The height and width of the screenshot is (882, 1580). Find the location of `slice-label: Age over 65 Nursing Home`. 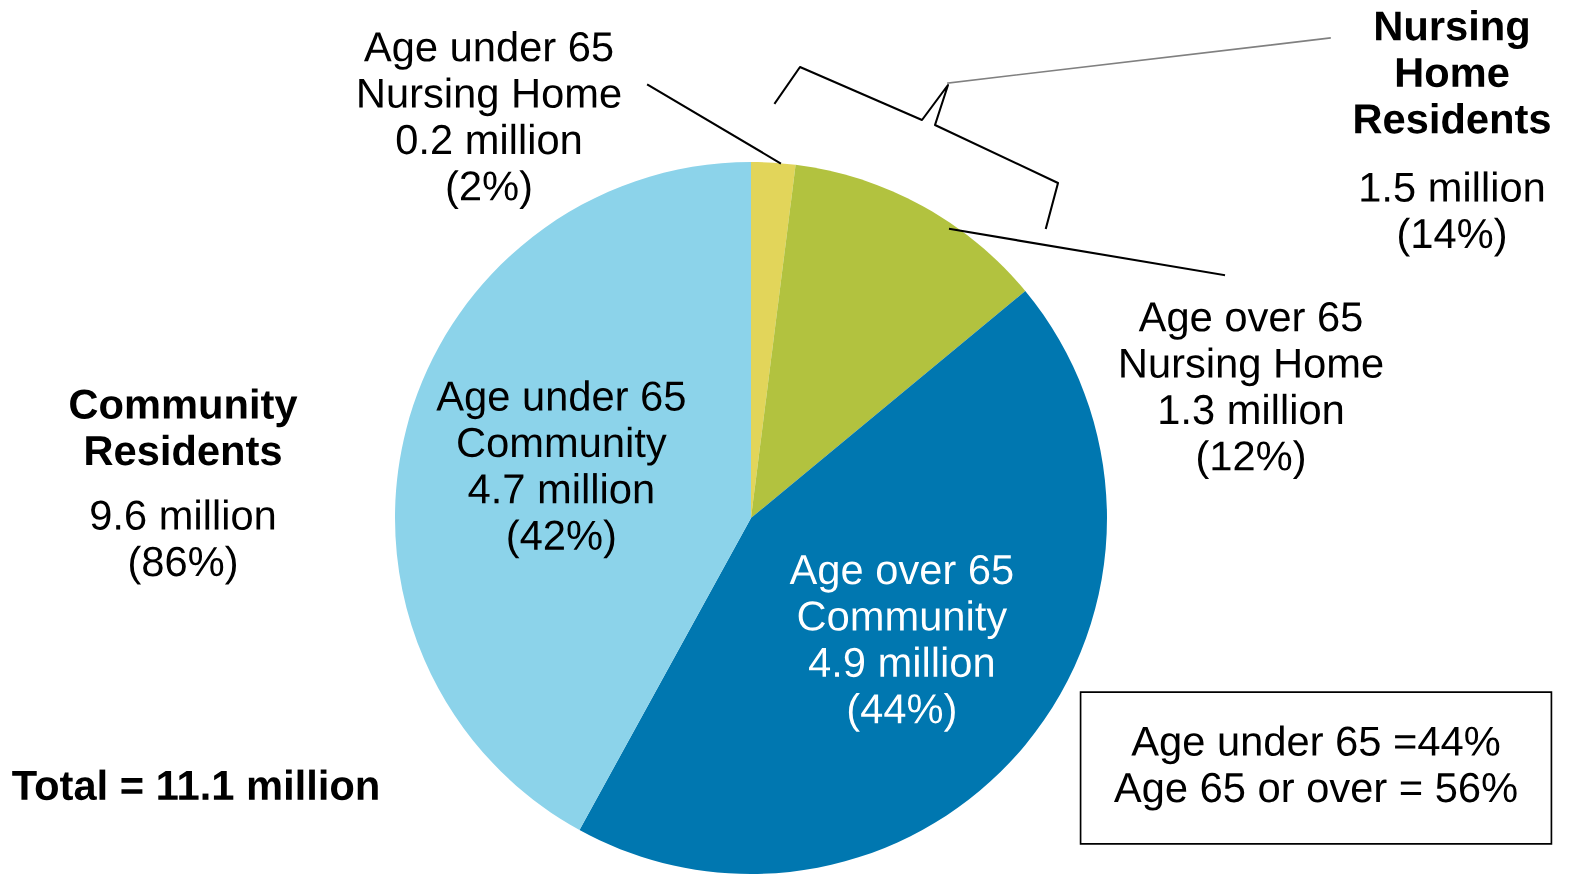

slice-label: Age over 65 Nursing Home is located at coordinates (1252, 344).